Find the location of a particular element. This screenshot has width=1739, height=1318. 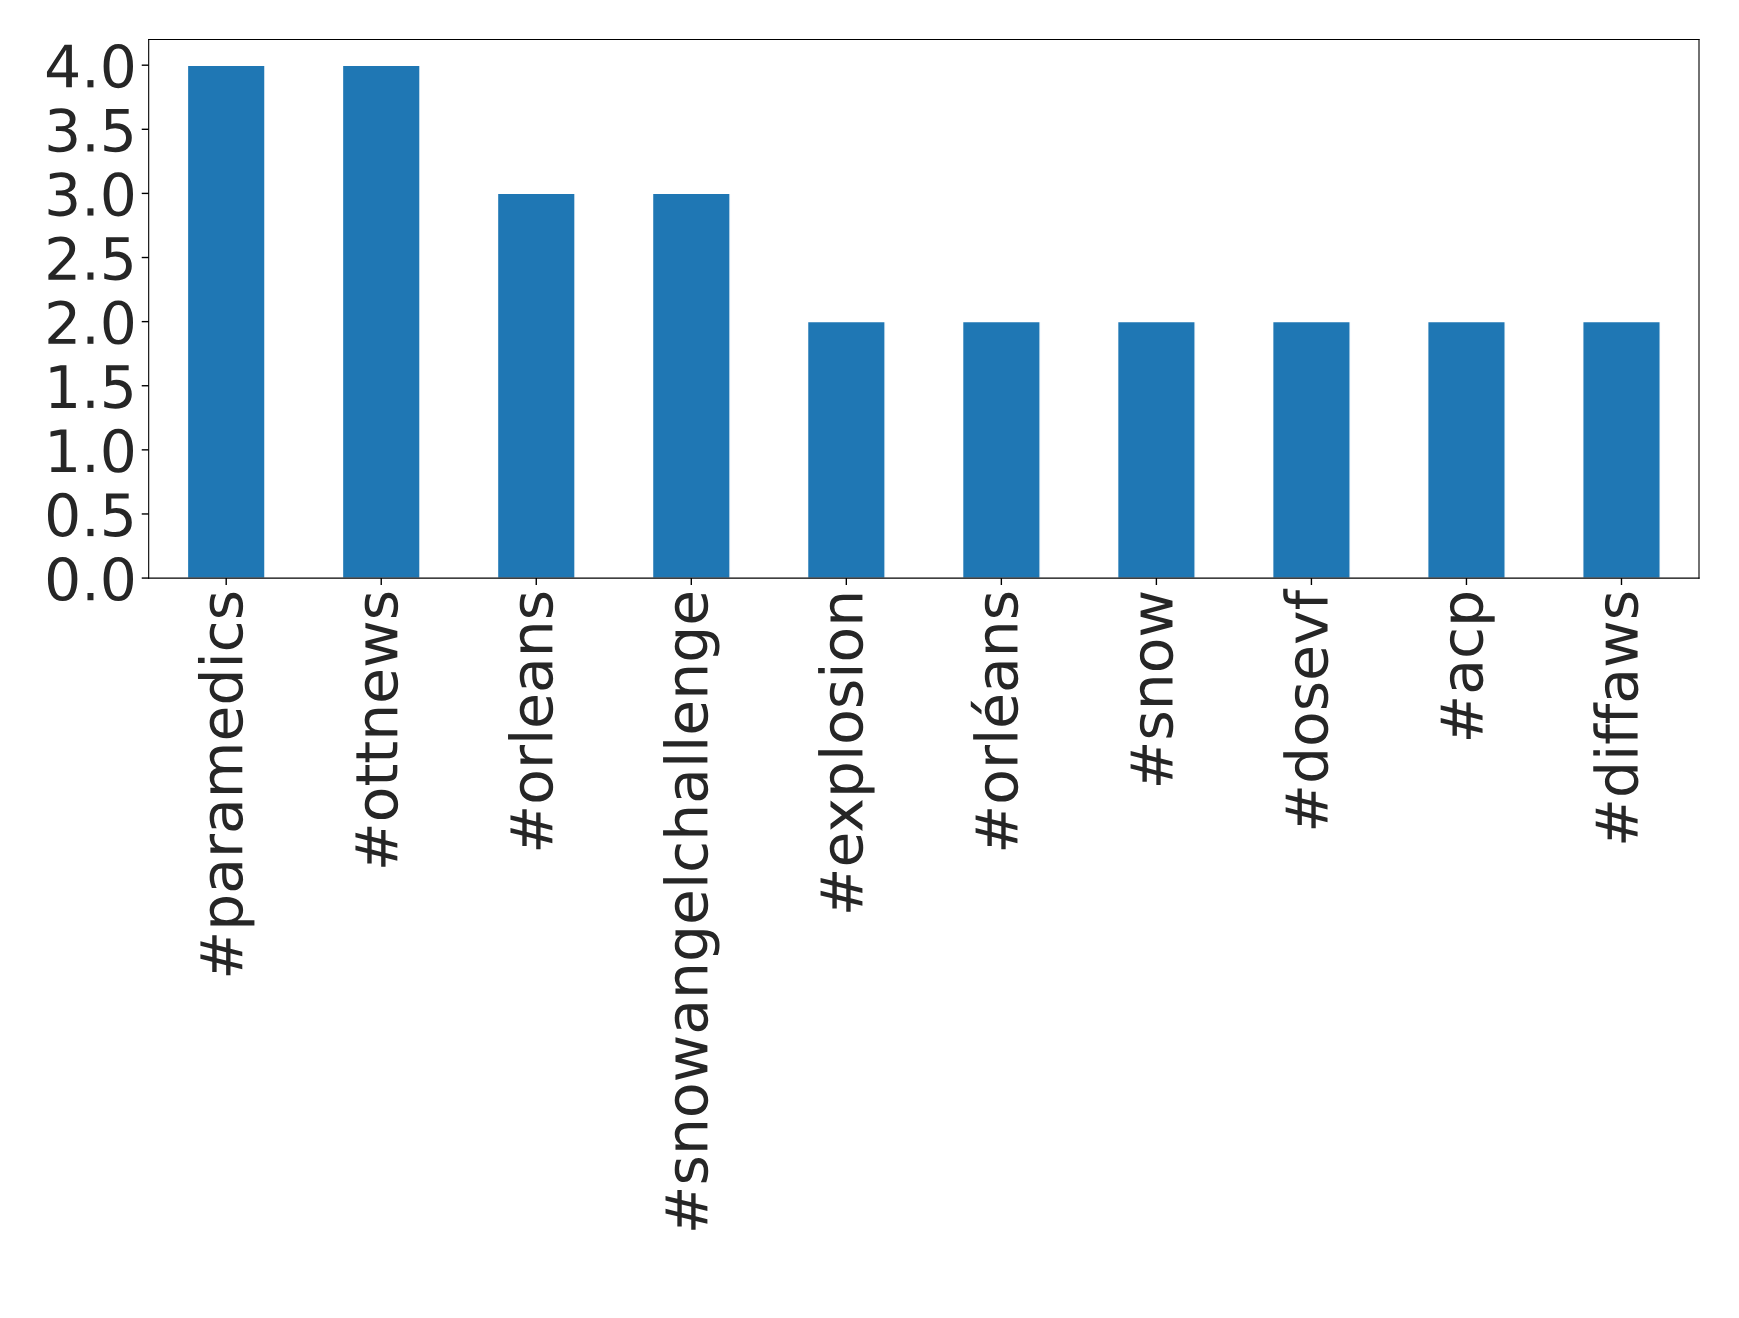

y-tick-label: 1.5 is located at coordinates (91, 387).